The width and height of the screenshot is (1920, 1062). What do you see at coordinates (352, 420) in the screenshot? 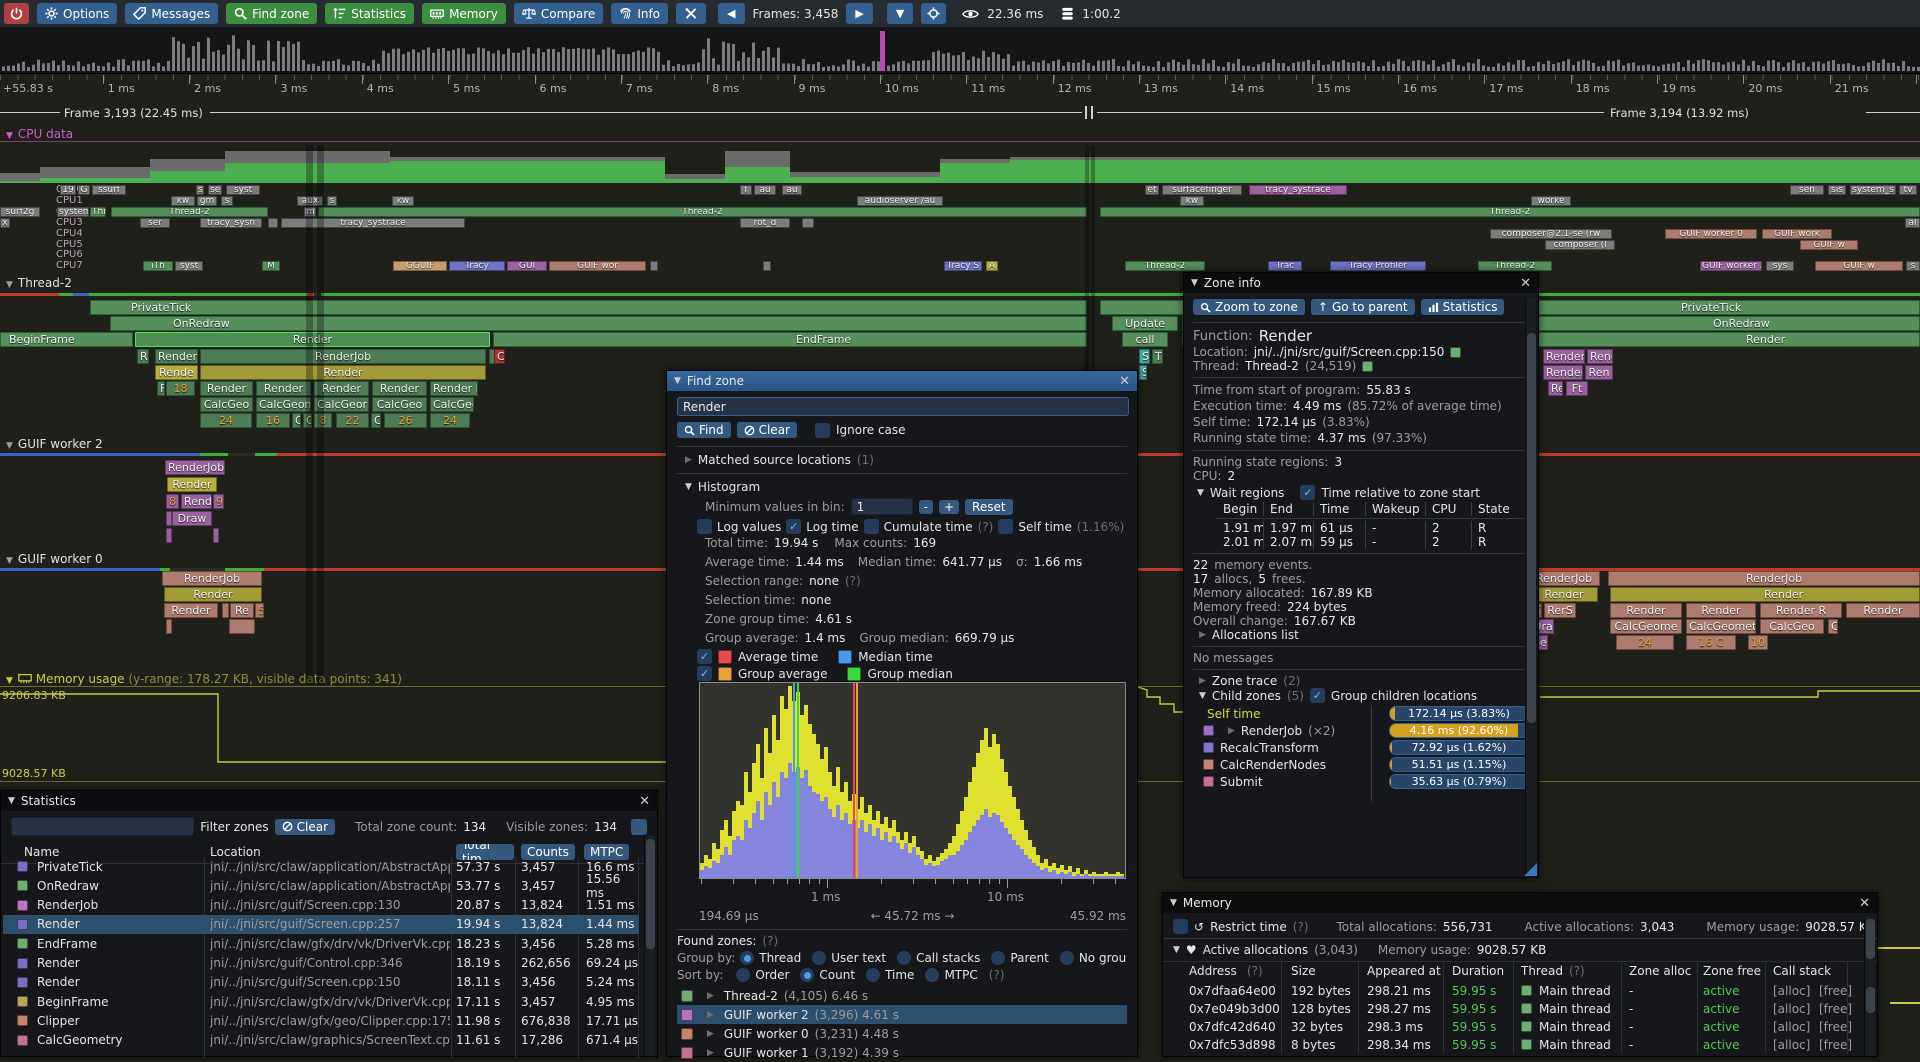
I see `timeline-zone: 22` at bounding box center [352, 420].